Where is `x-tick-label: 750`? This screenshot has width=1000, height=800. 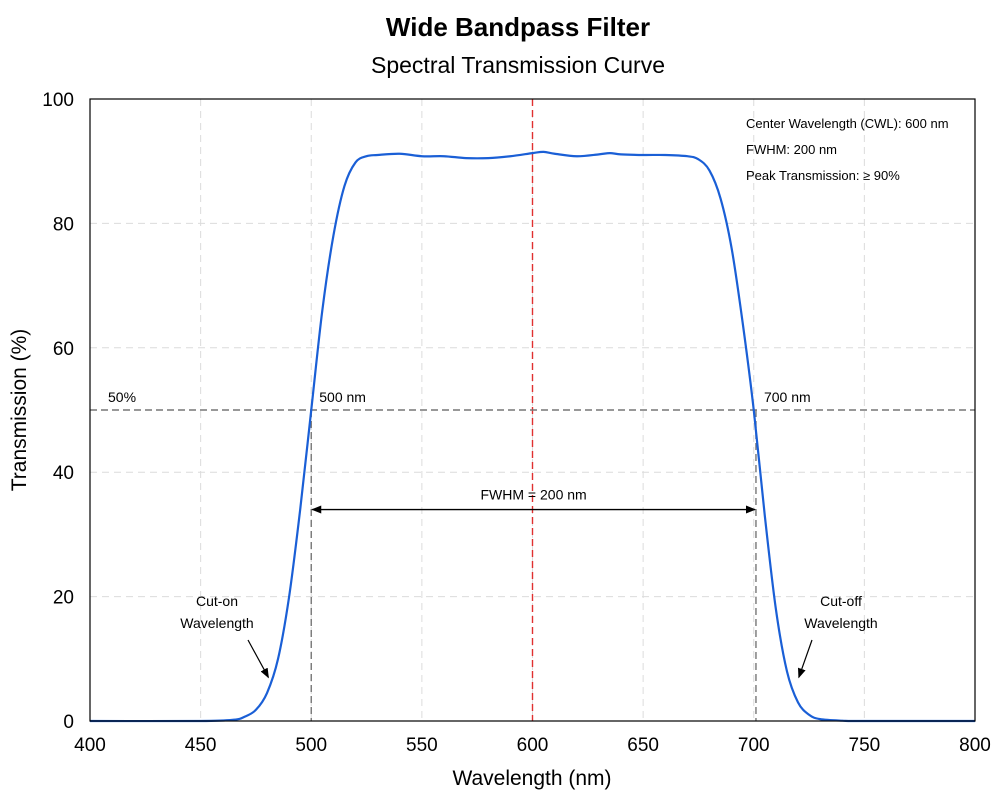
x-tick-label: 750 is located at coordinates (865, 745).